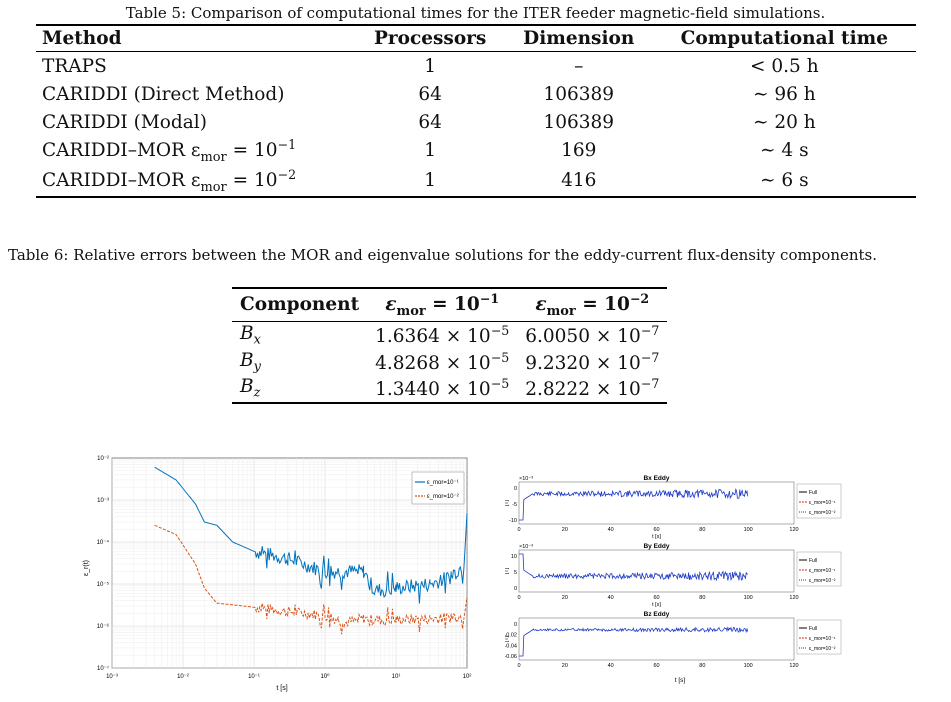 This screenshot has width=951, height=702. I want to click on y-tick-label: -10, so click(513, 521).